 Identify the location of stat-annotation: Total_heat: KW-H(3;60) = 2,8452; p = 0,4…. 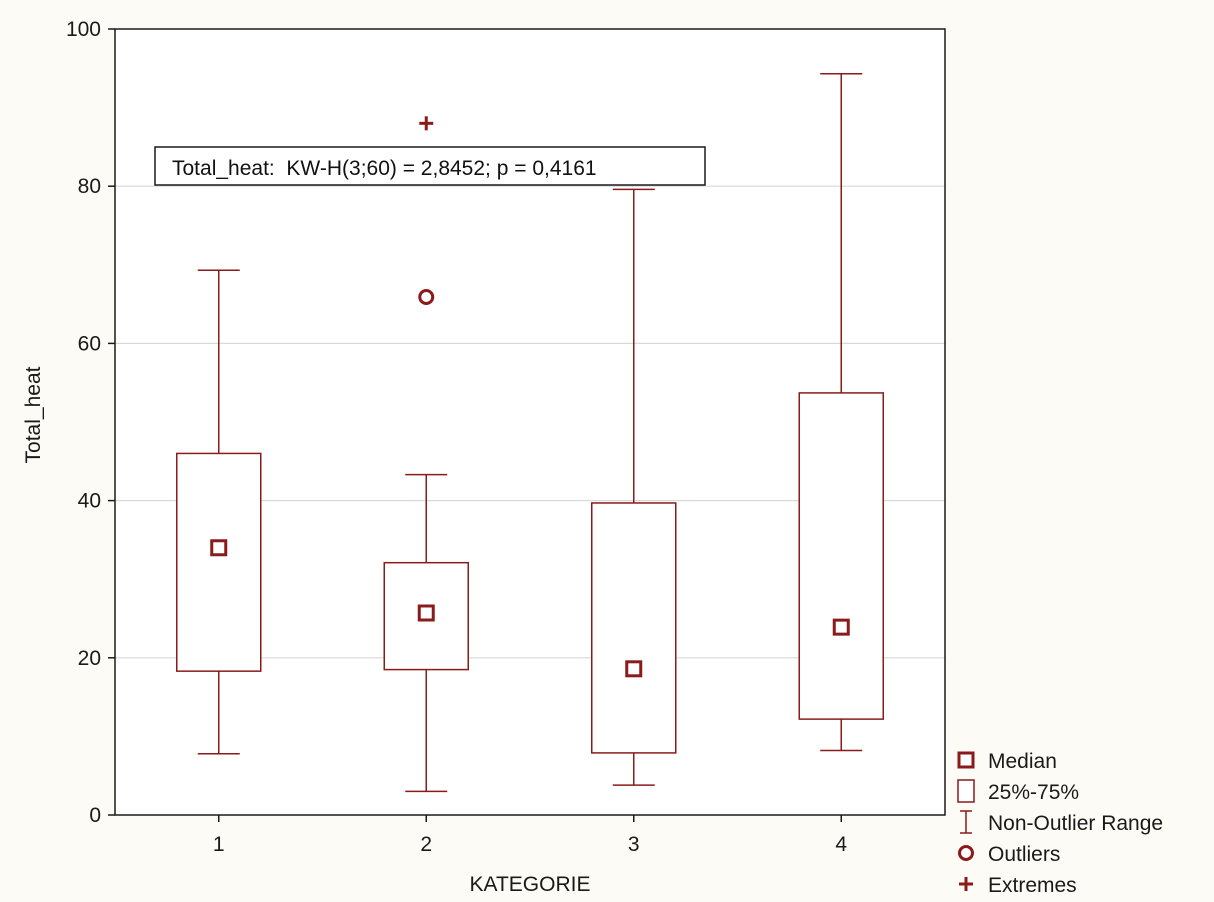
(430, 166).